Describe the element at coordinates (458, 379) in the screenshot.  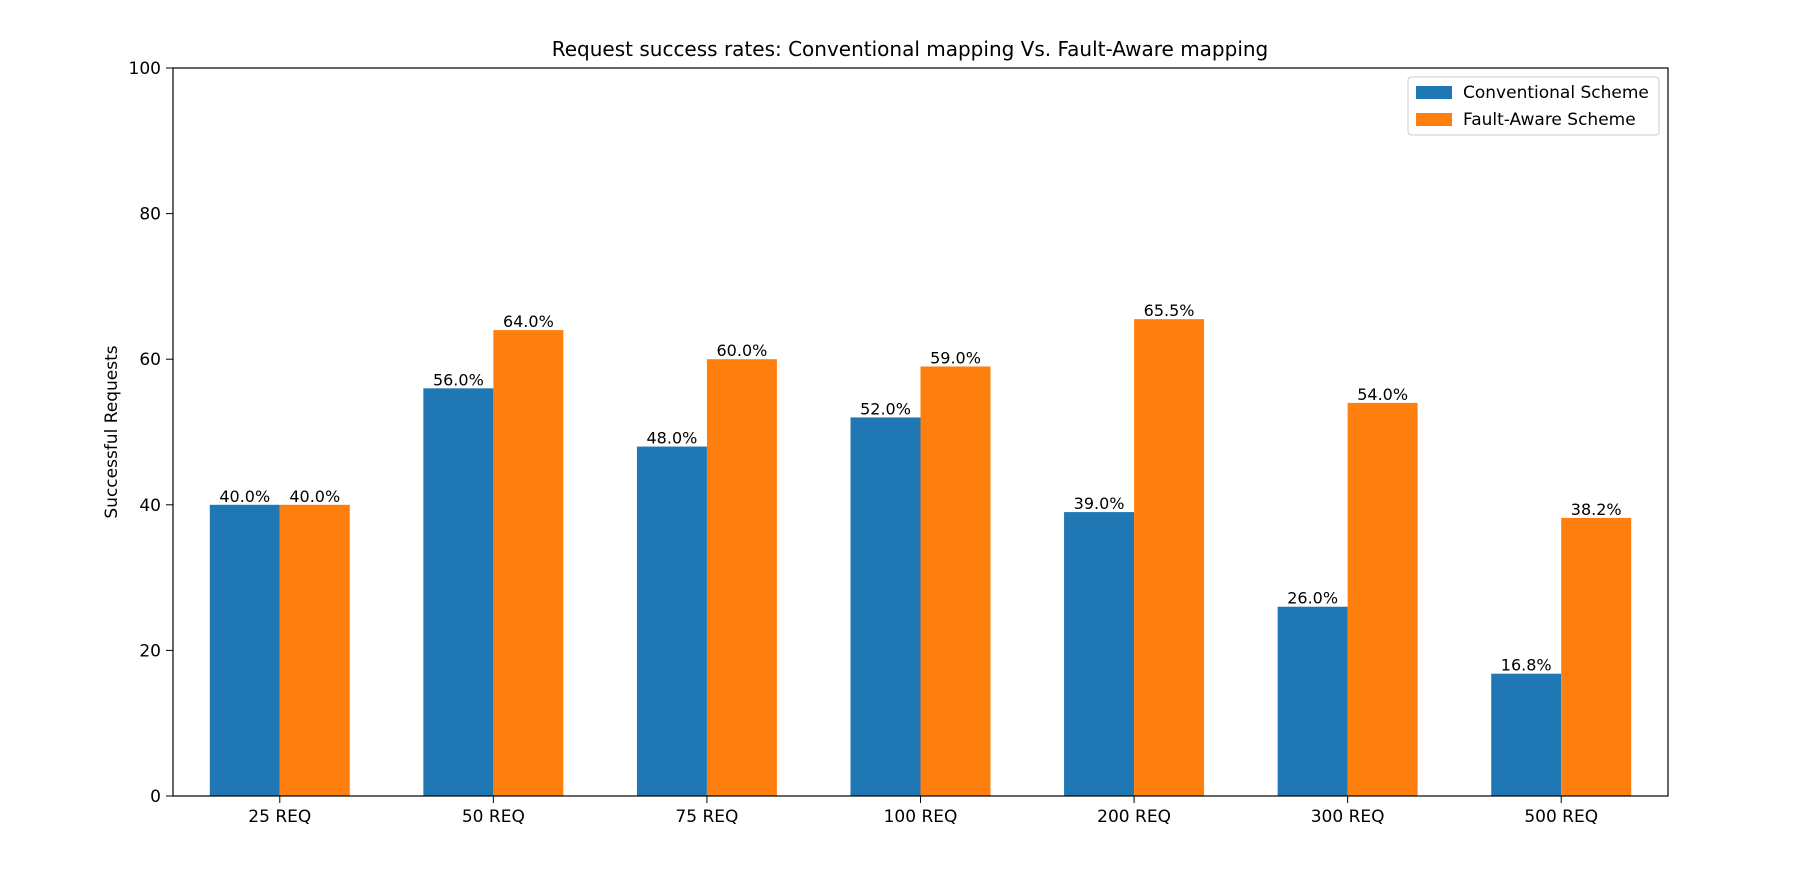
I see `bar-value-label: 56.0%` at that location.